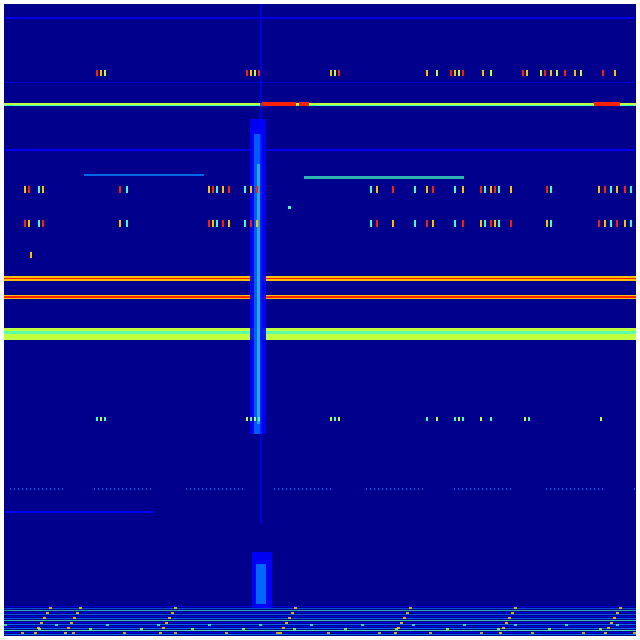  I want to click on vertical-column, so click(258, 294).